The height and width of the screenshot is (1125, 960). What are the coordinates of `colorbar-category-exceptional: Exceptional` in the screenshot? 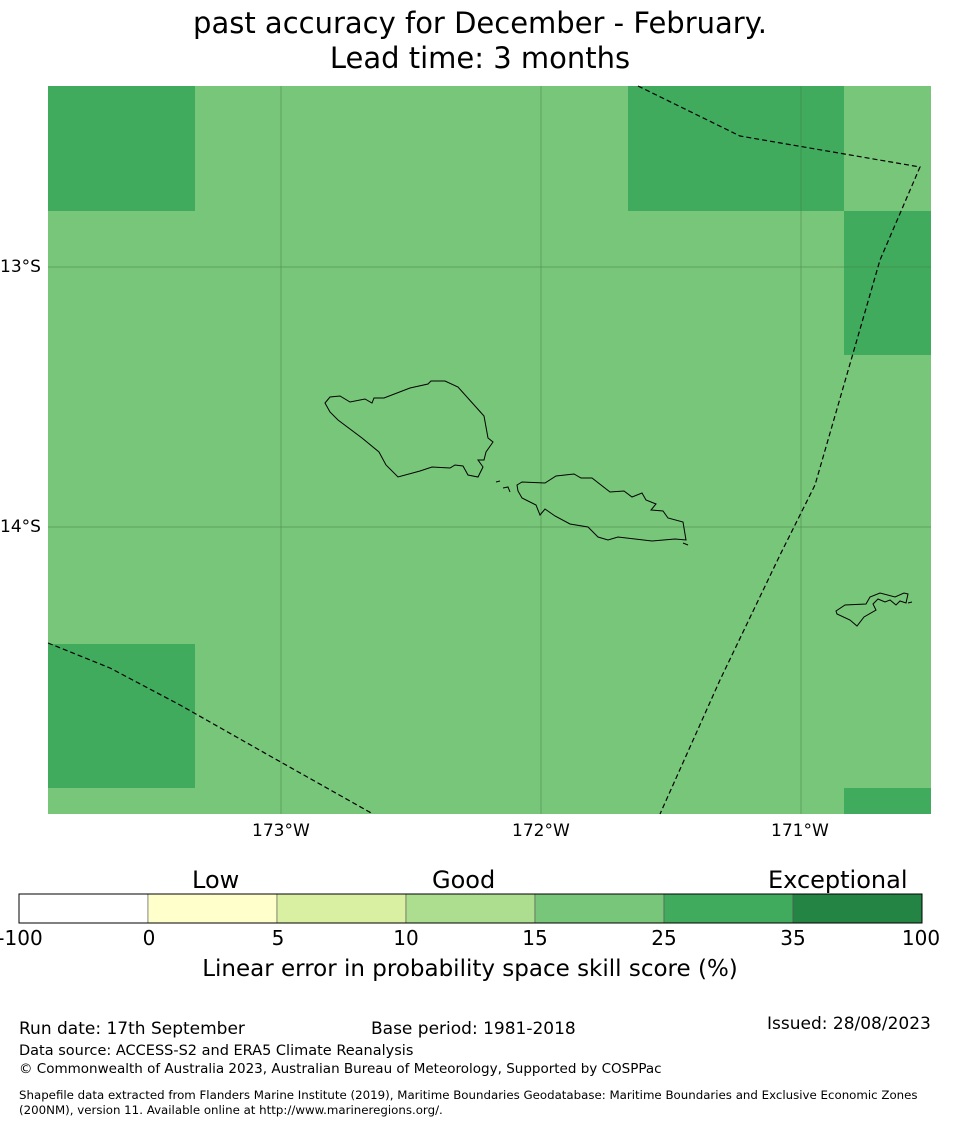 It's located at (838, 880).